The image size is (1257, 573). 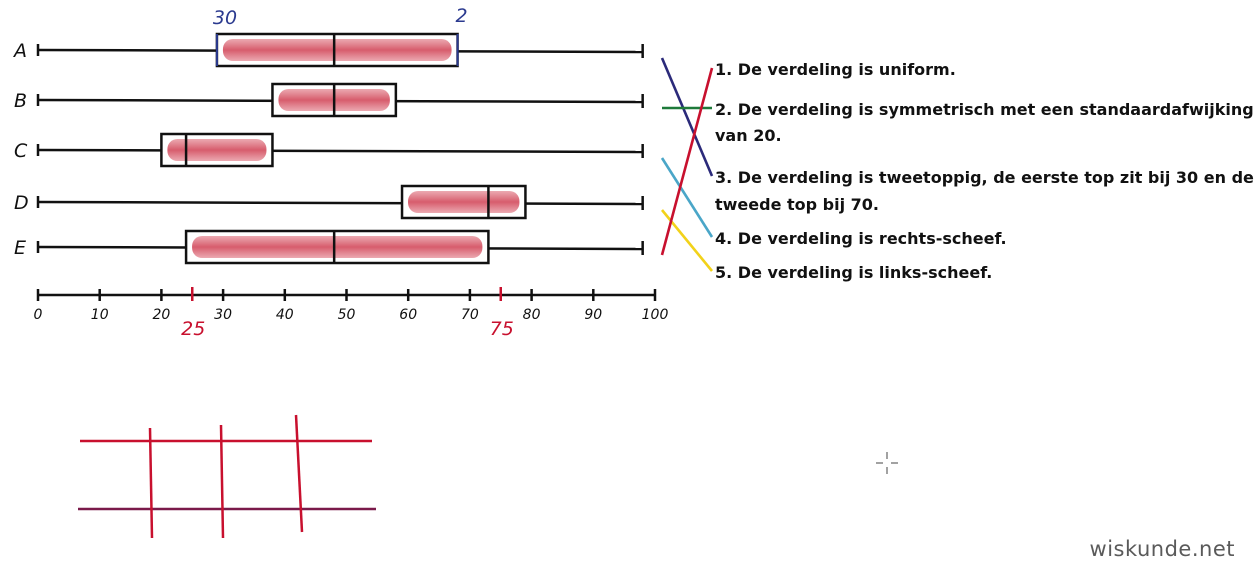 What do you see at coordinates (20, 248) in the screenshot?
I see `row-label: E` at bounding box center [20, 248].